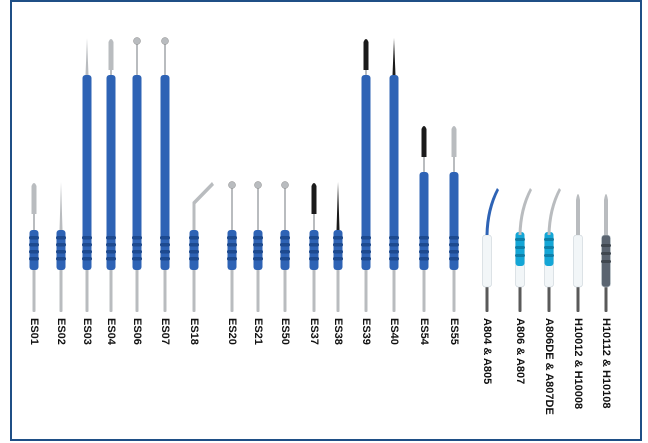  What do you see at coordinates (338, 247) in the screenshot?
I see `electrode-es38` at bounding box center [338, 247].